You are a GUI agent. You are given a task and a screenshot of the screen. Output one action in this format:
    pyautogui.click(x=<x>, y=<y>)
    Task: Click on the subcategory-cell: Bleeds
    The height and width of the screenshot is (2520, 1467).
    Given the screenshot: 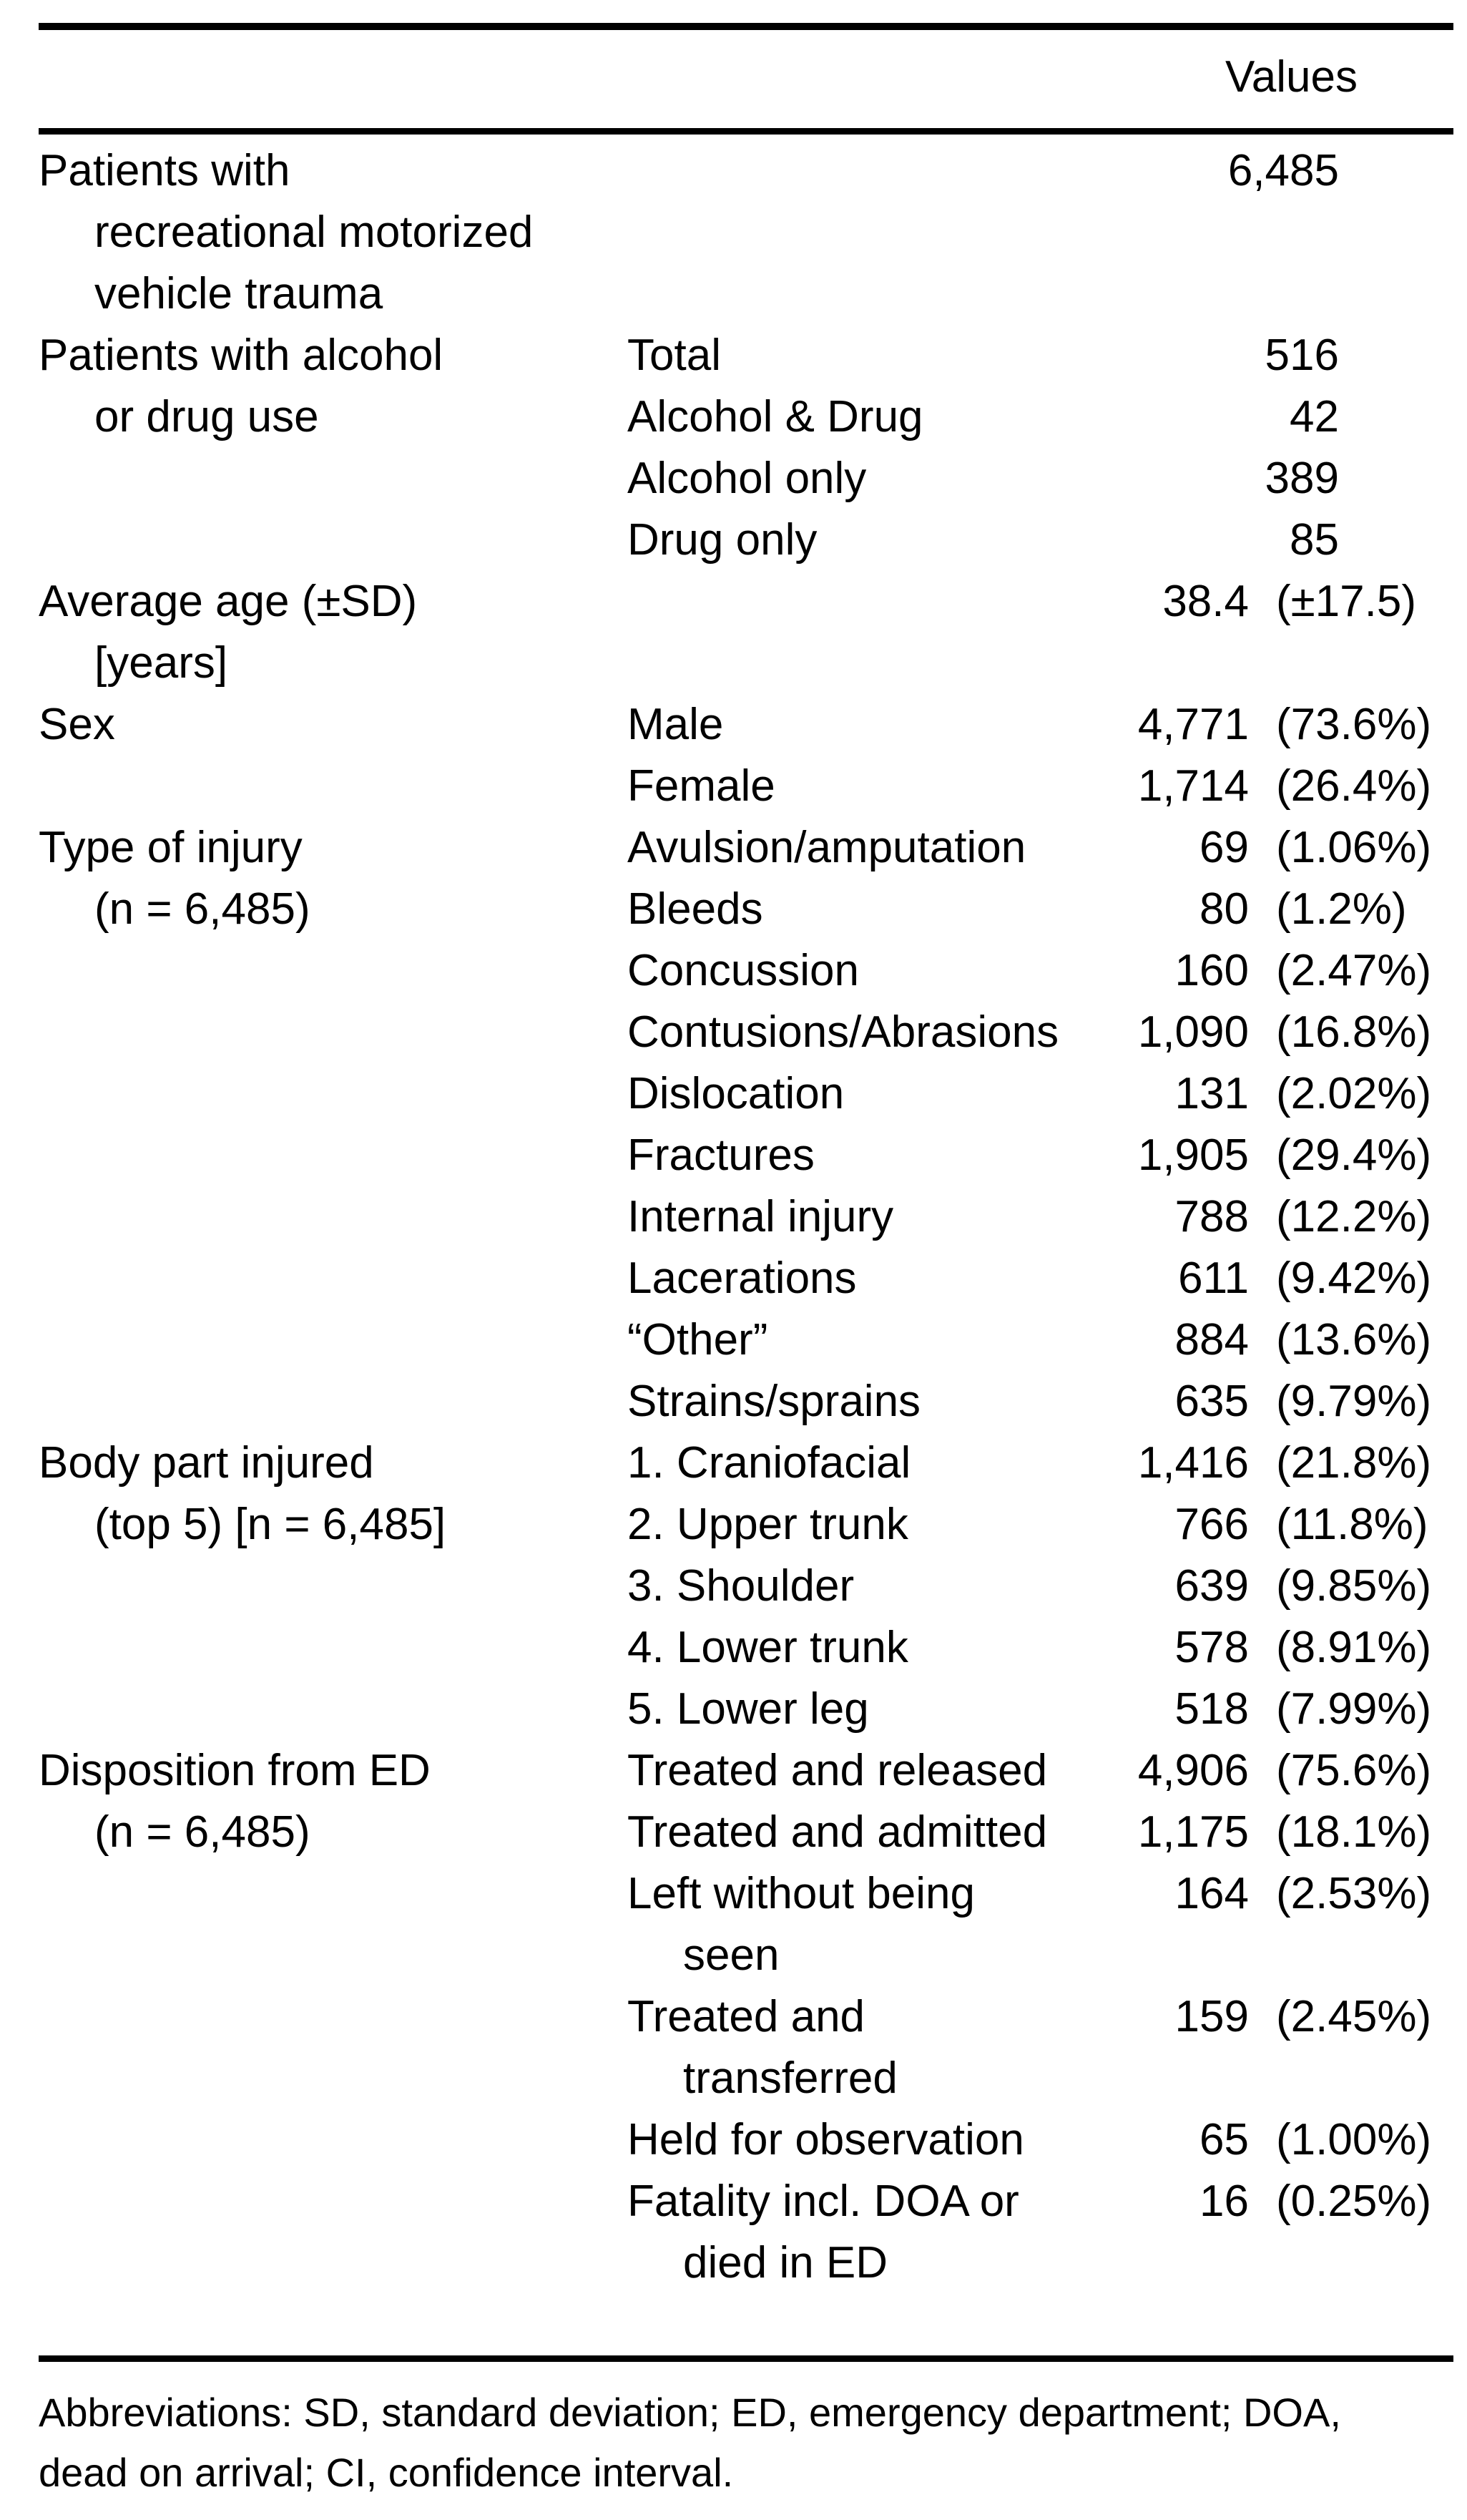 What is the action you would take?
    pyautogui.click(x=695, y=909)
    